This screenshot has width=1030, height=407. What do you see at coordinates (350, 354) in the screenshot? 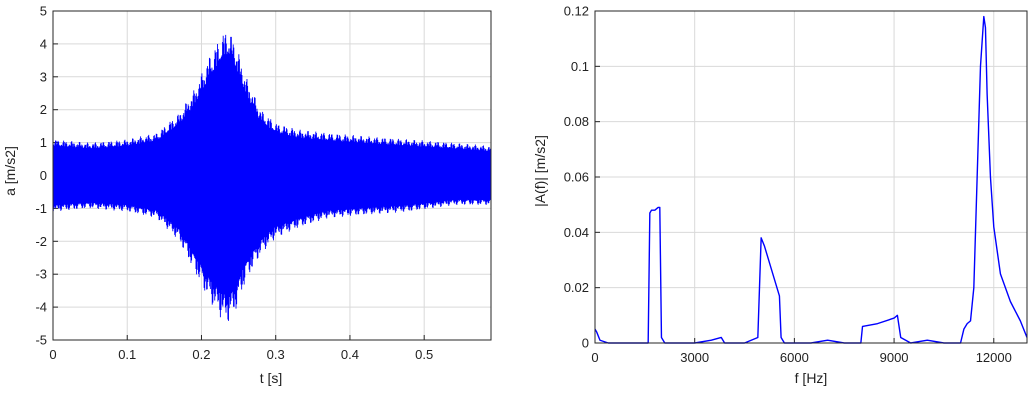
I see `waveform-x-tick-label: 0.4` at bounding box center [350, 354].